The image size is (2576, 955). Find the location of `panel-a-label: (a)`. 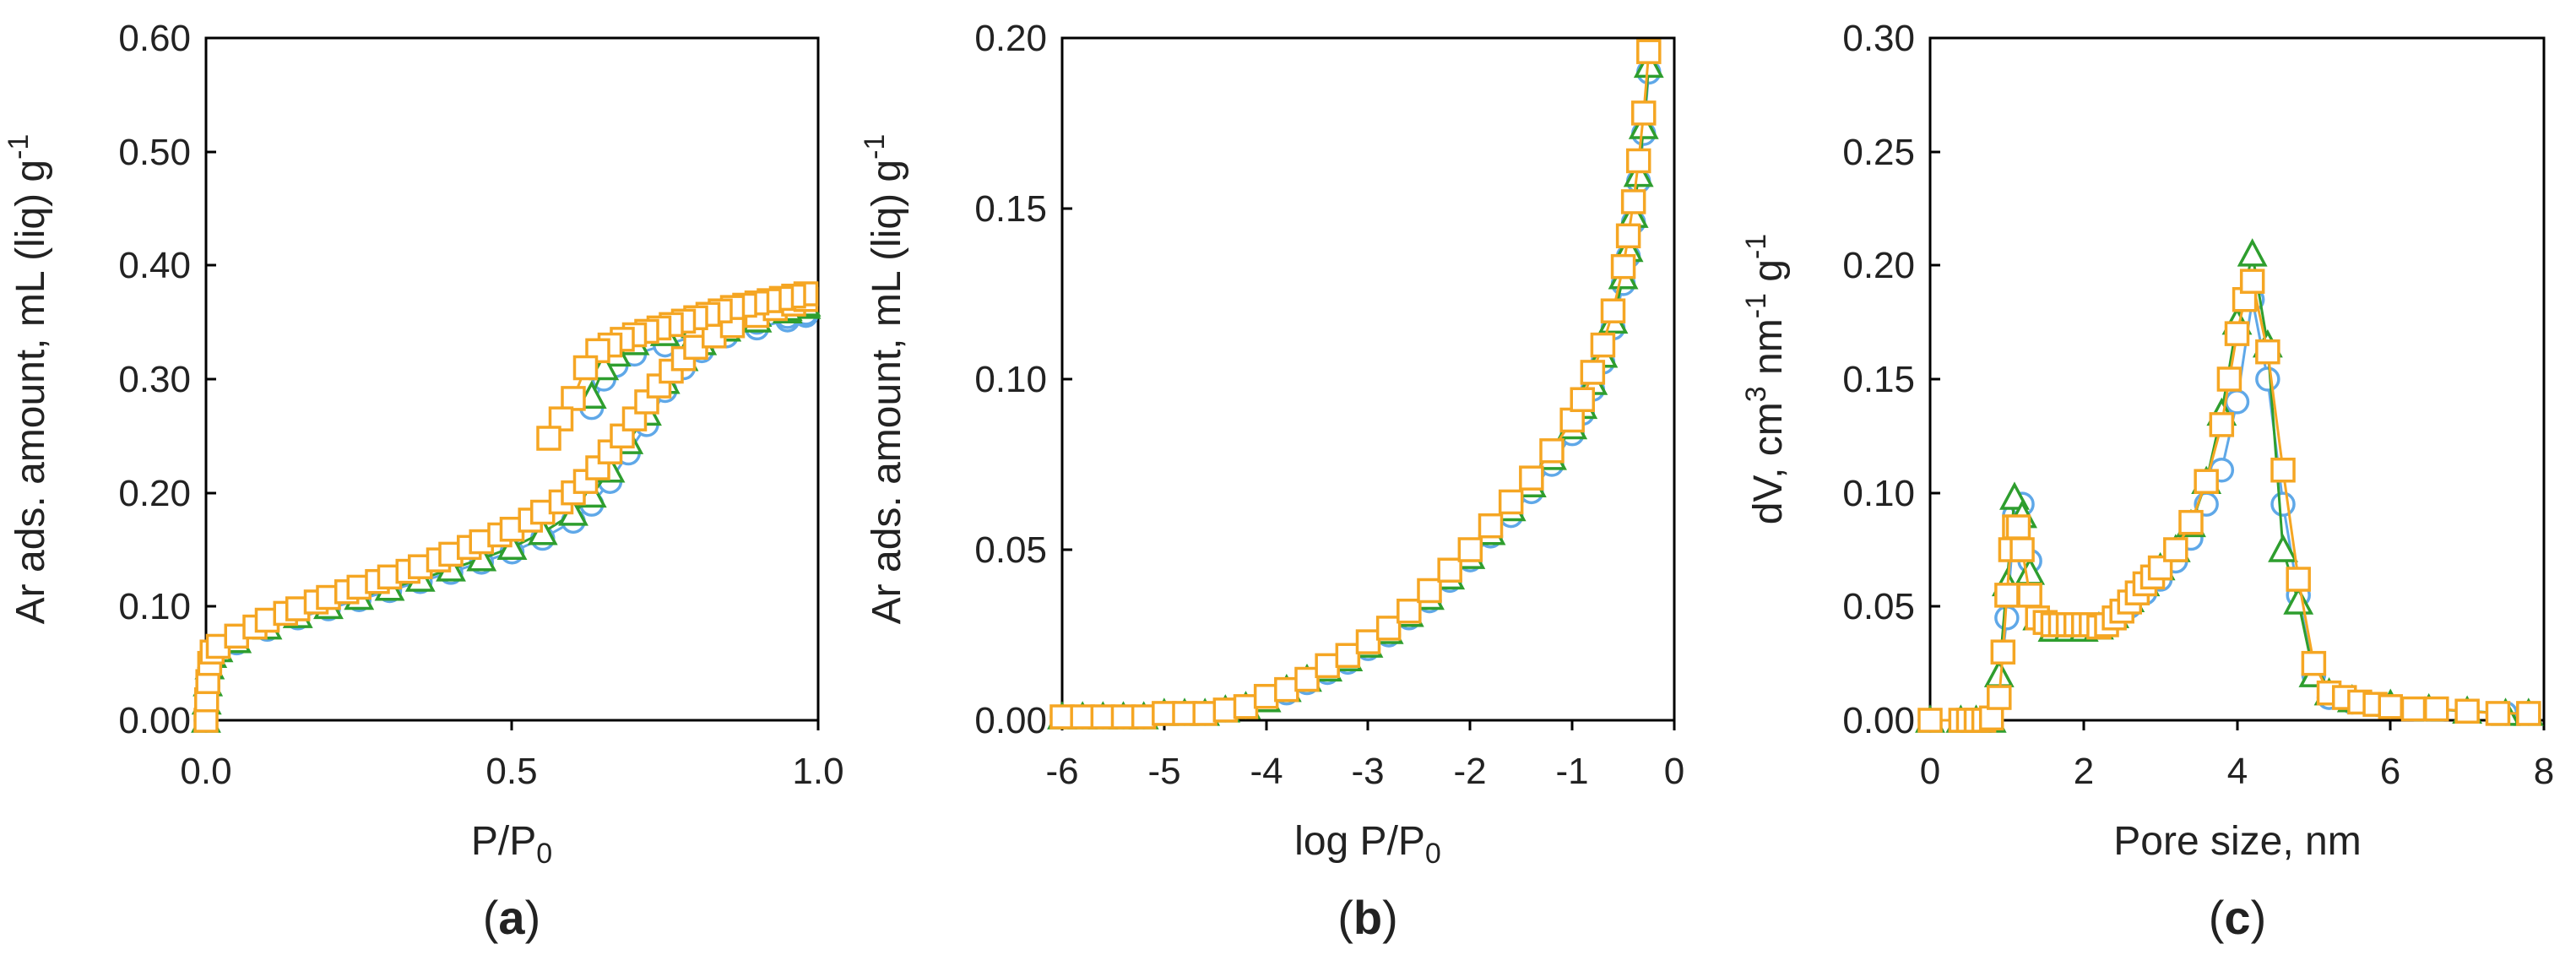

panel-a-label: (a) is located at coordinates (512, 917).